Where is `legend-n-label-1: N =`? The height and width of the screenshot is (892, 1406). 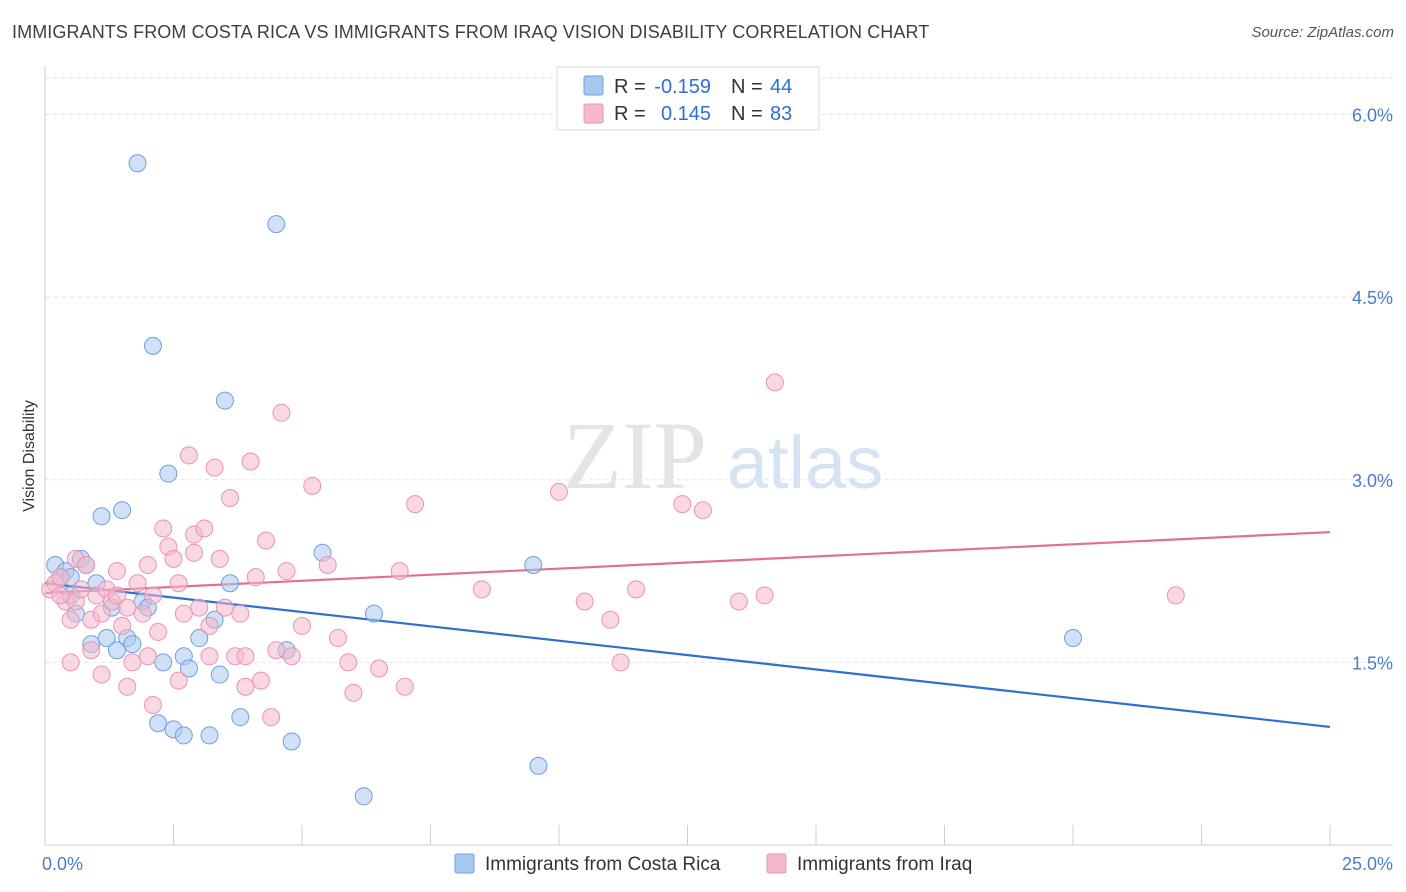
legend-n-label-1: N = is located at coordinates (747, 114).